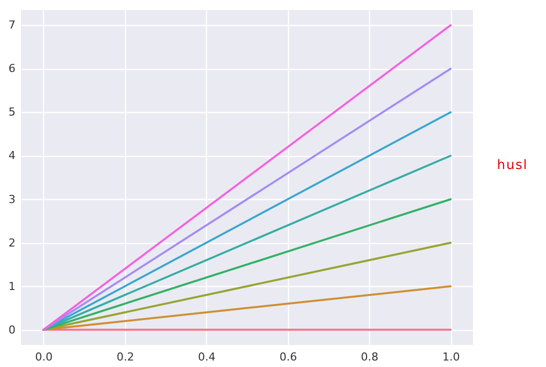  I want to click on y-tick-label: 6, so click(12, 69).